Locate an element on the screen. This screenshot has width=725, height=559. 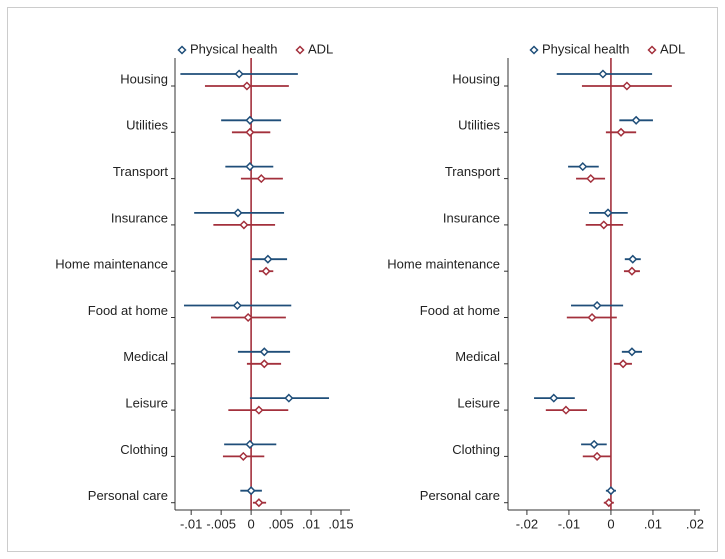
x-tick-label: .005 is located at coordinates (280, 523).